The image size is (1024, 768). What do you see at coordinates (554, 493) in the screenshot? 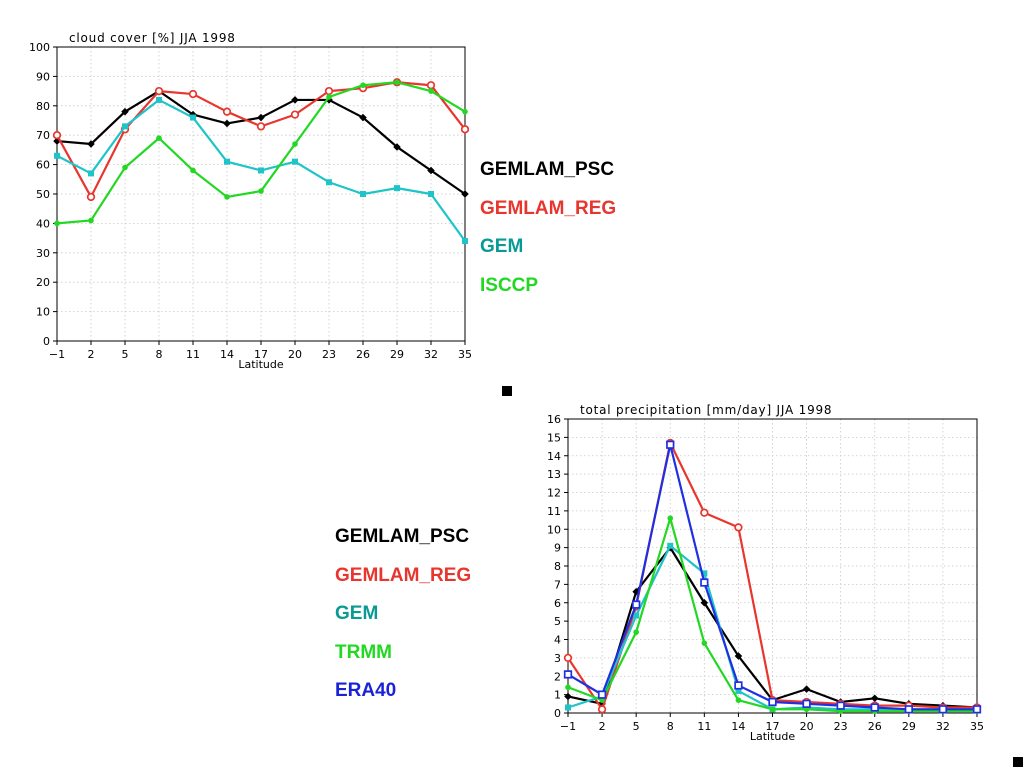
I see `y-tick-label: 12` at bounding box center [554, 493].